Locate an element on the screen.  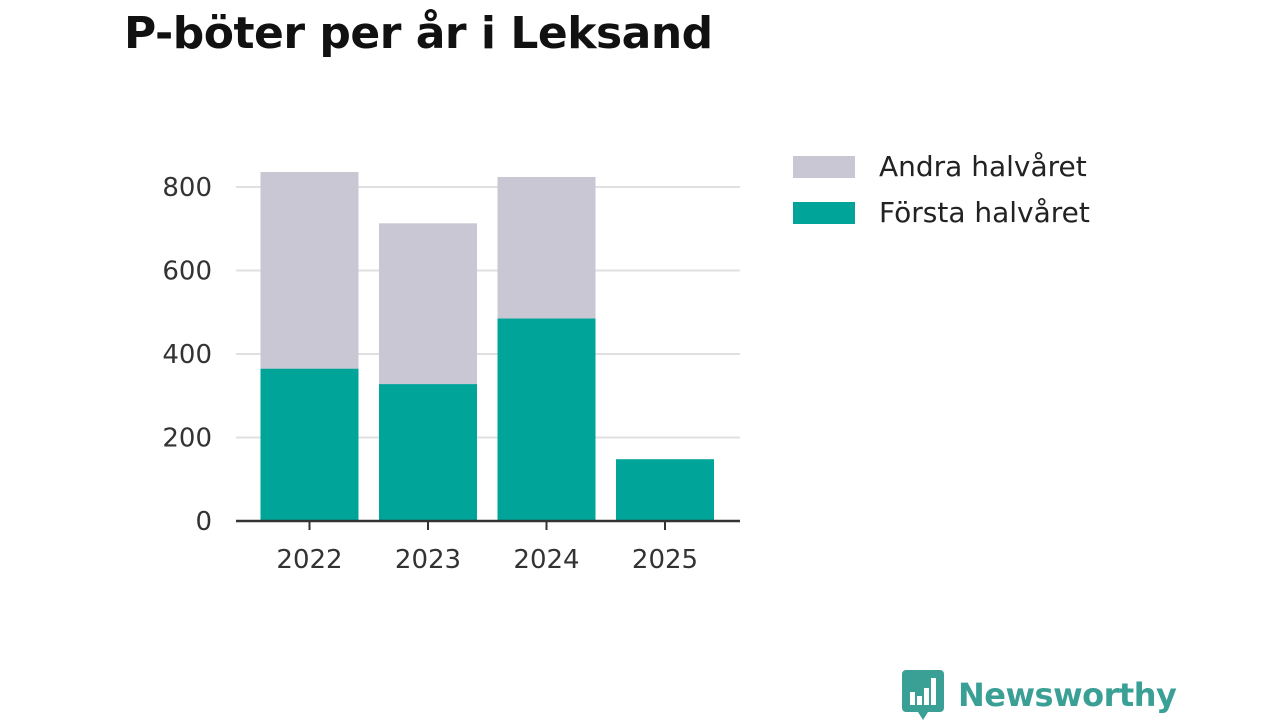
bar-2023-andra-halvaret is located at coordinates (428, 304).